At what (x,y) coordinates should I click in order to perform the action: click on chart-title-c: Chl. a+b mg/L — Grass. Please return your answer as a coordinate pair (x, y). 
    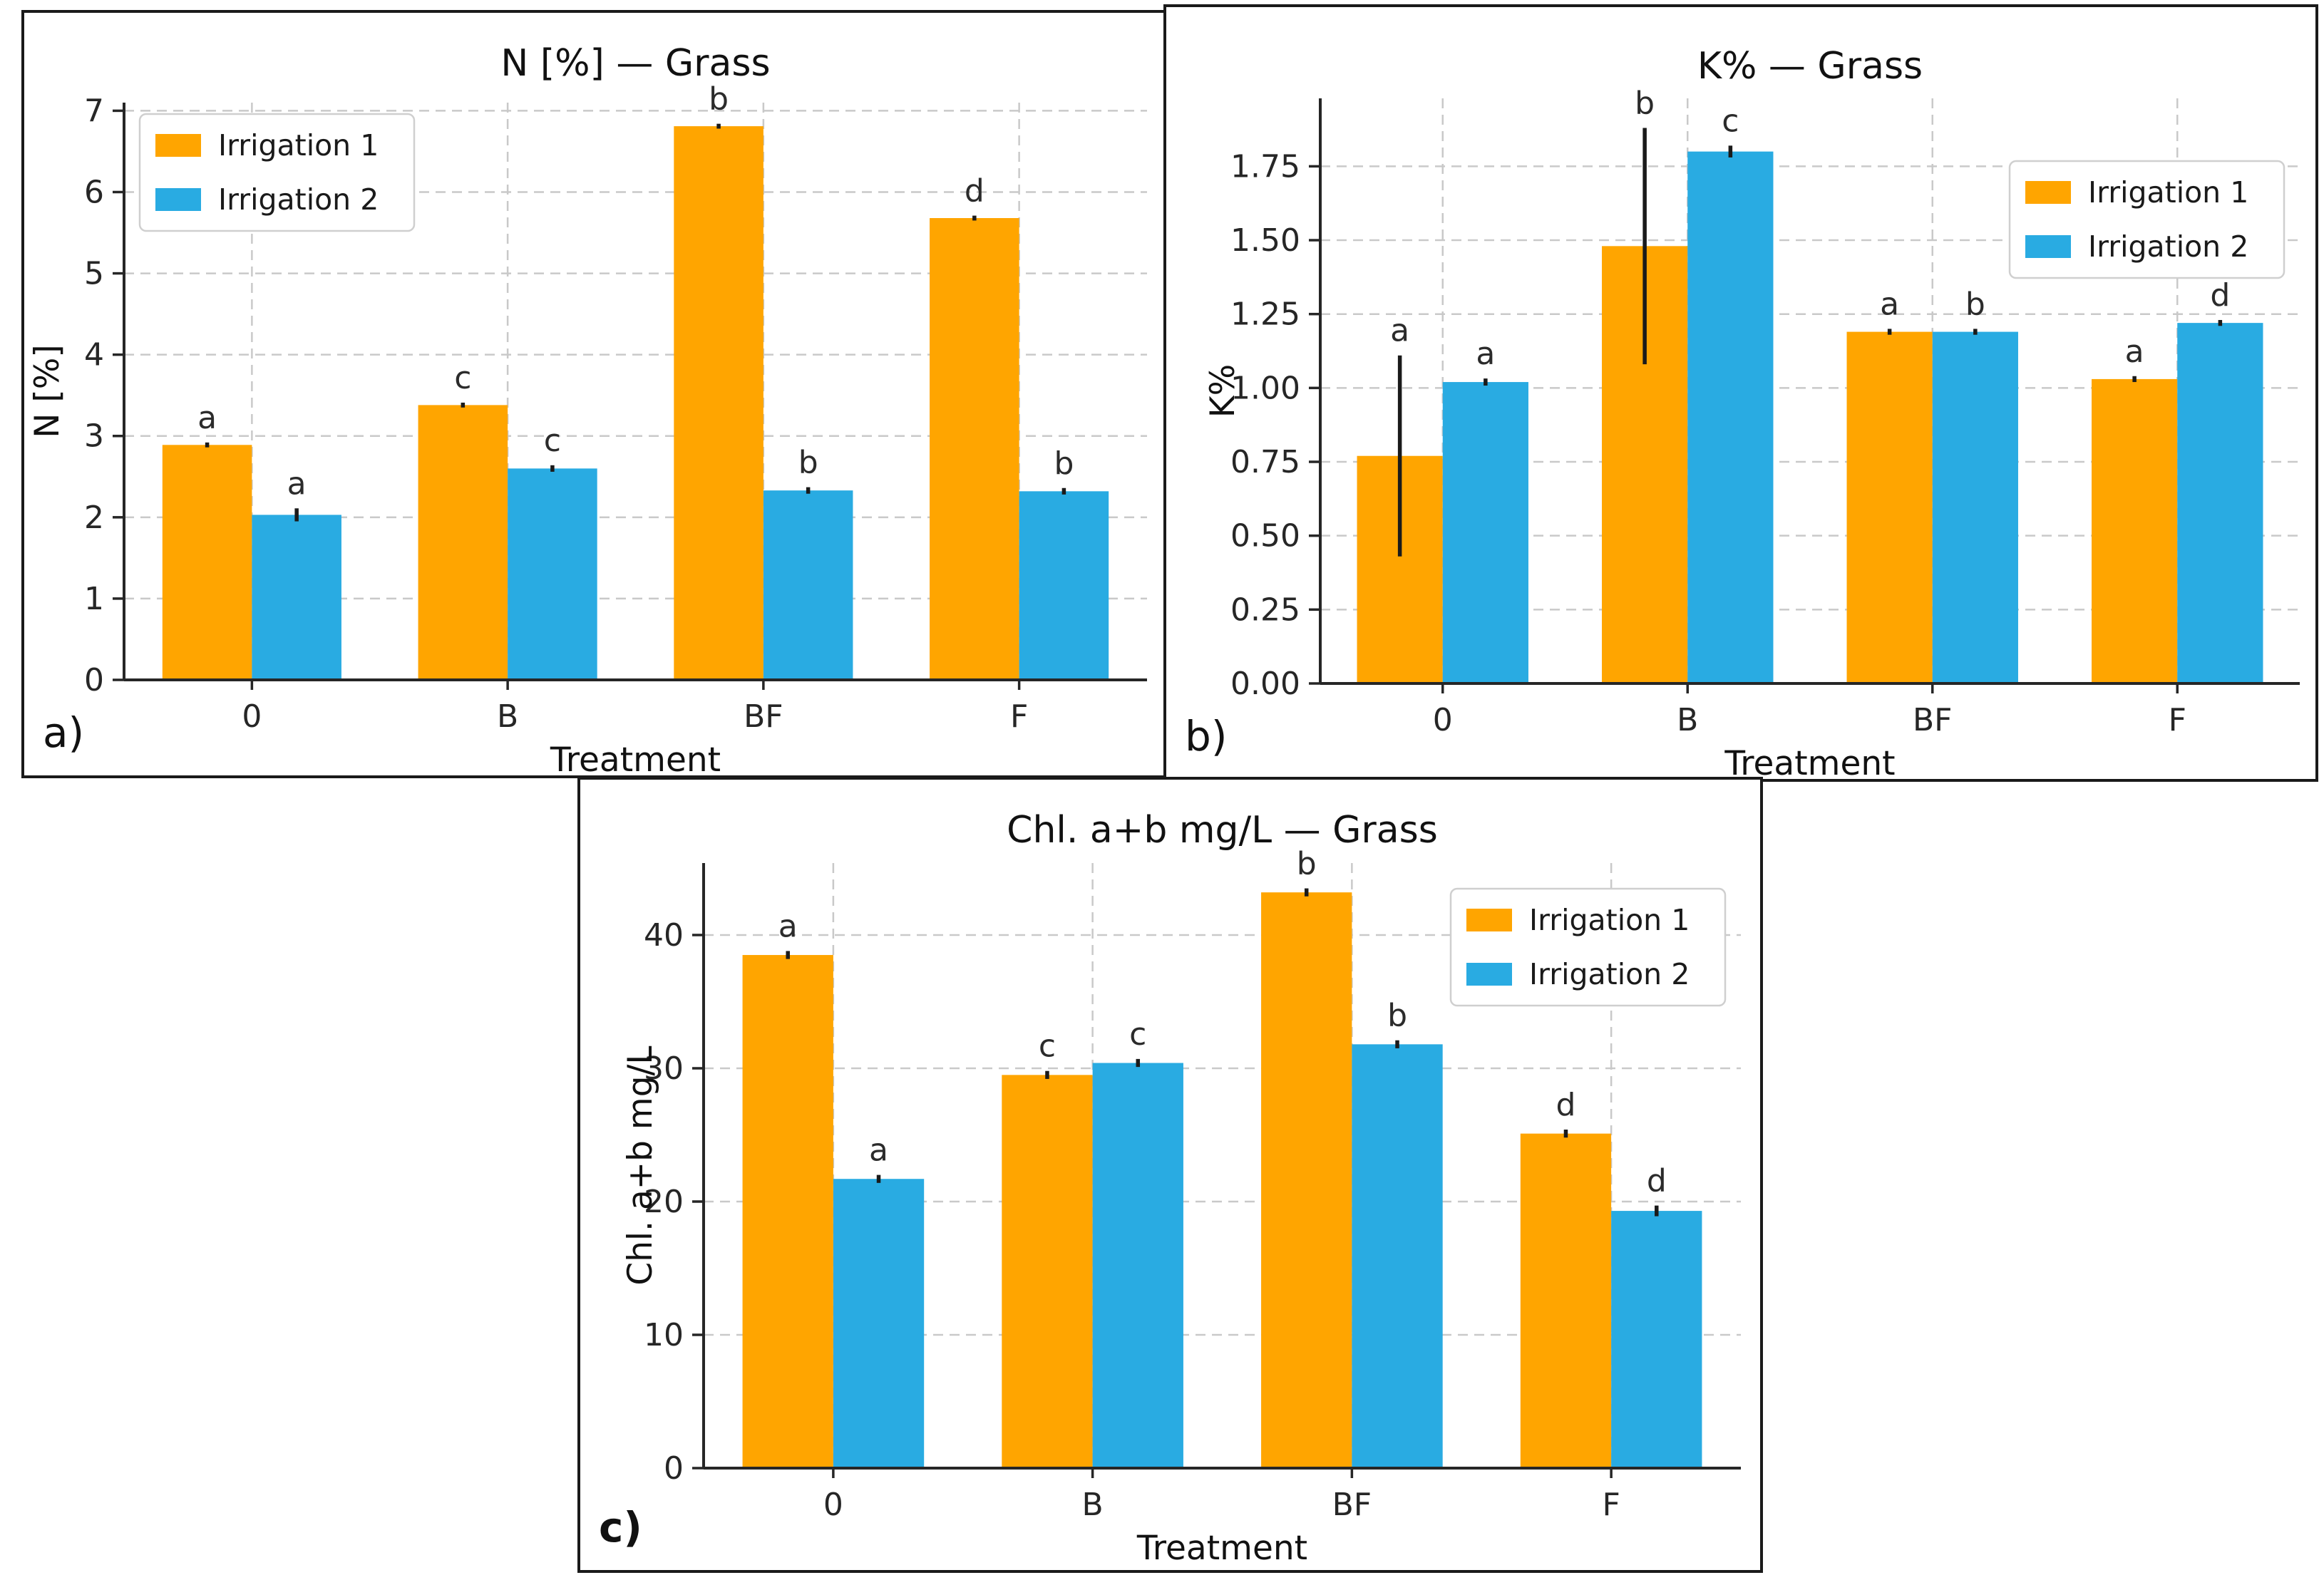
    Looking at the image, I should click on (1222, 831).